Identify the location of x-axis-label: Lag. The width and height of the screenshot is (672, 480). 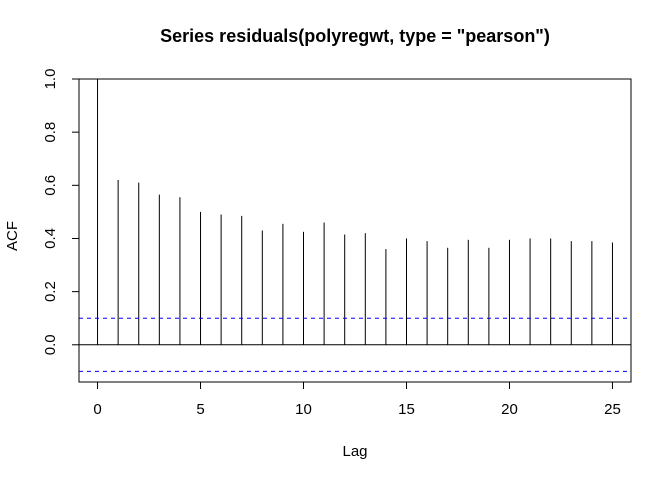
(354, 451).